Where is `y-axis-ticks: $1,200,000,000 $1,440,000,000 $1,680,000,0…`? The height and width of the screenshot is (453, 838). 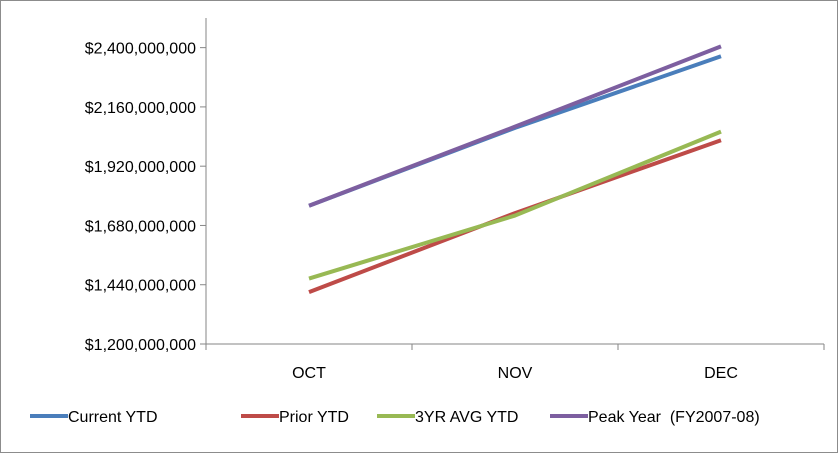 y-axis-ticks: $1,200,000,000 $1,440,000,000 $1,680,000,0… is located at coordinates (145, 197).